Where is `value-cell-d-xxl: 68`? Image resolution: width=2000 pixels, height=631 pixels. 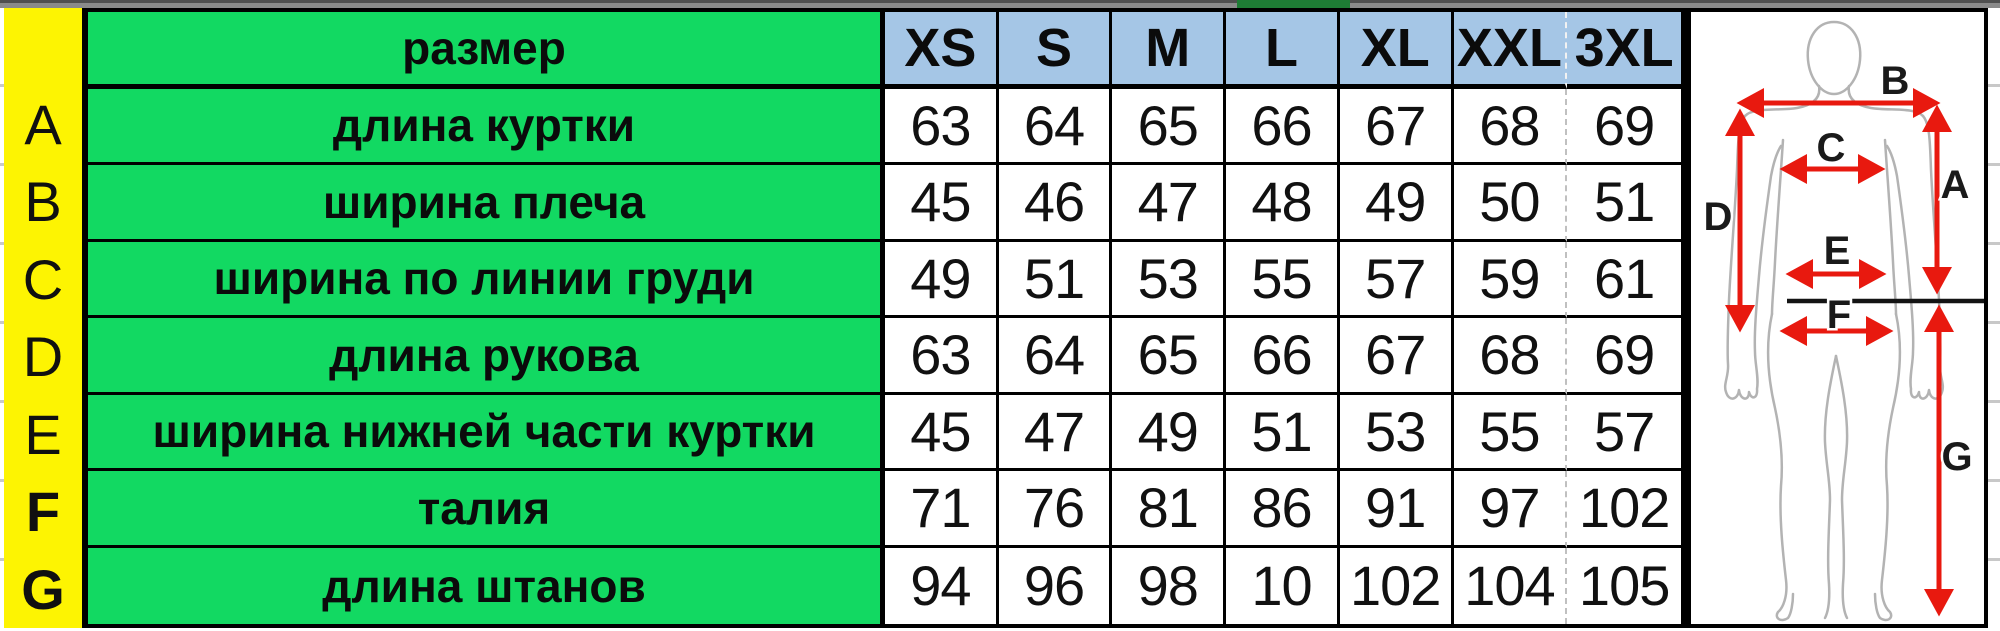 value-cell-d-xxl: 68 is located at coordinates (1510, 356).